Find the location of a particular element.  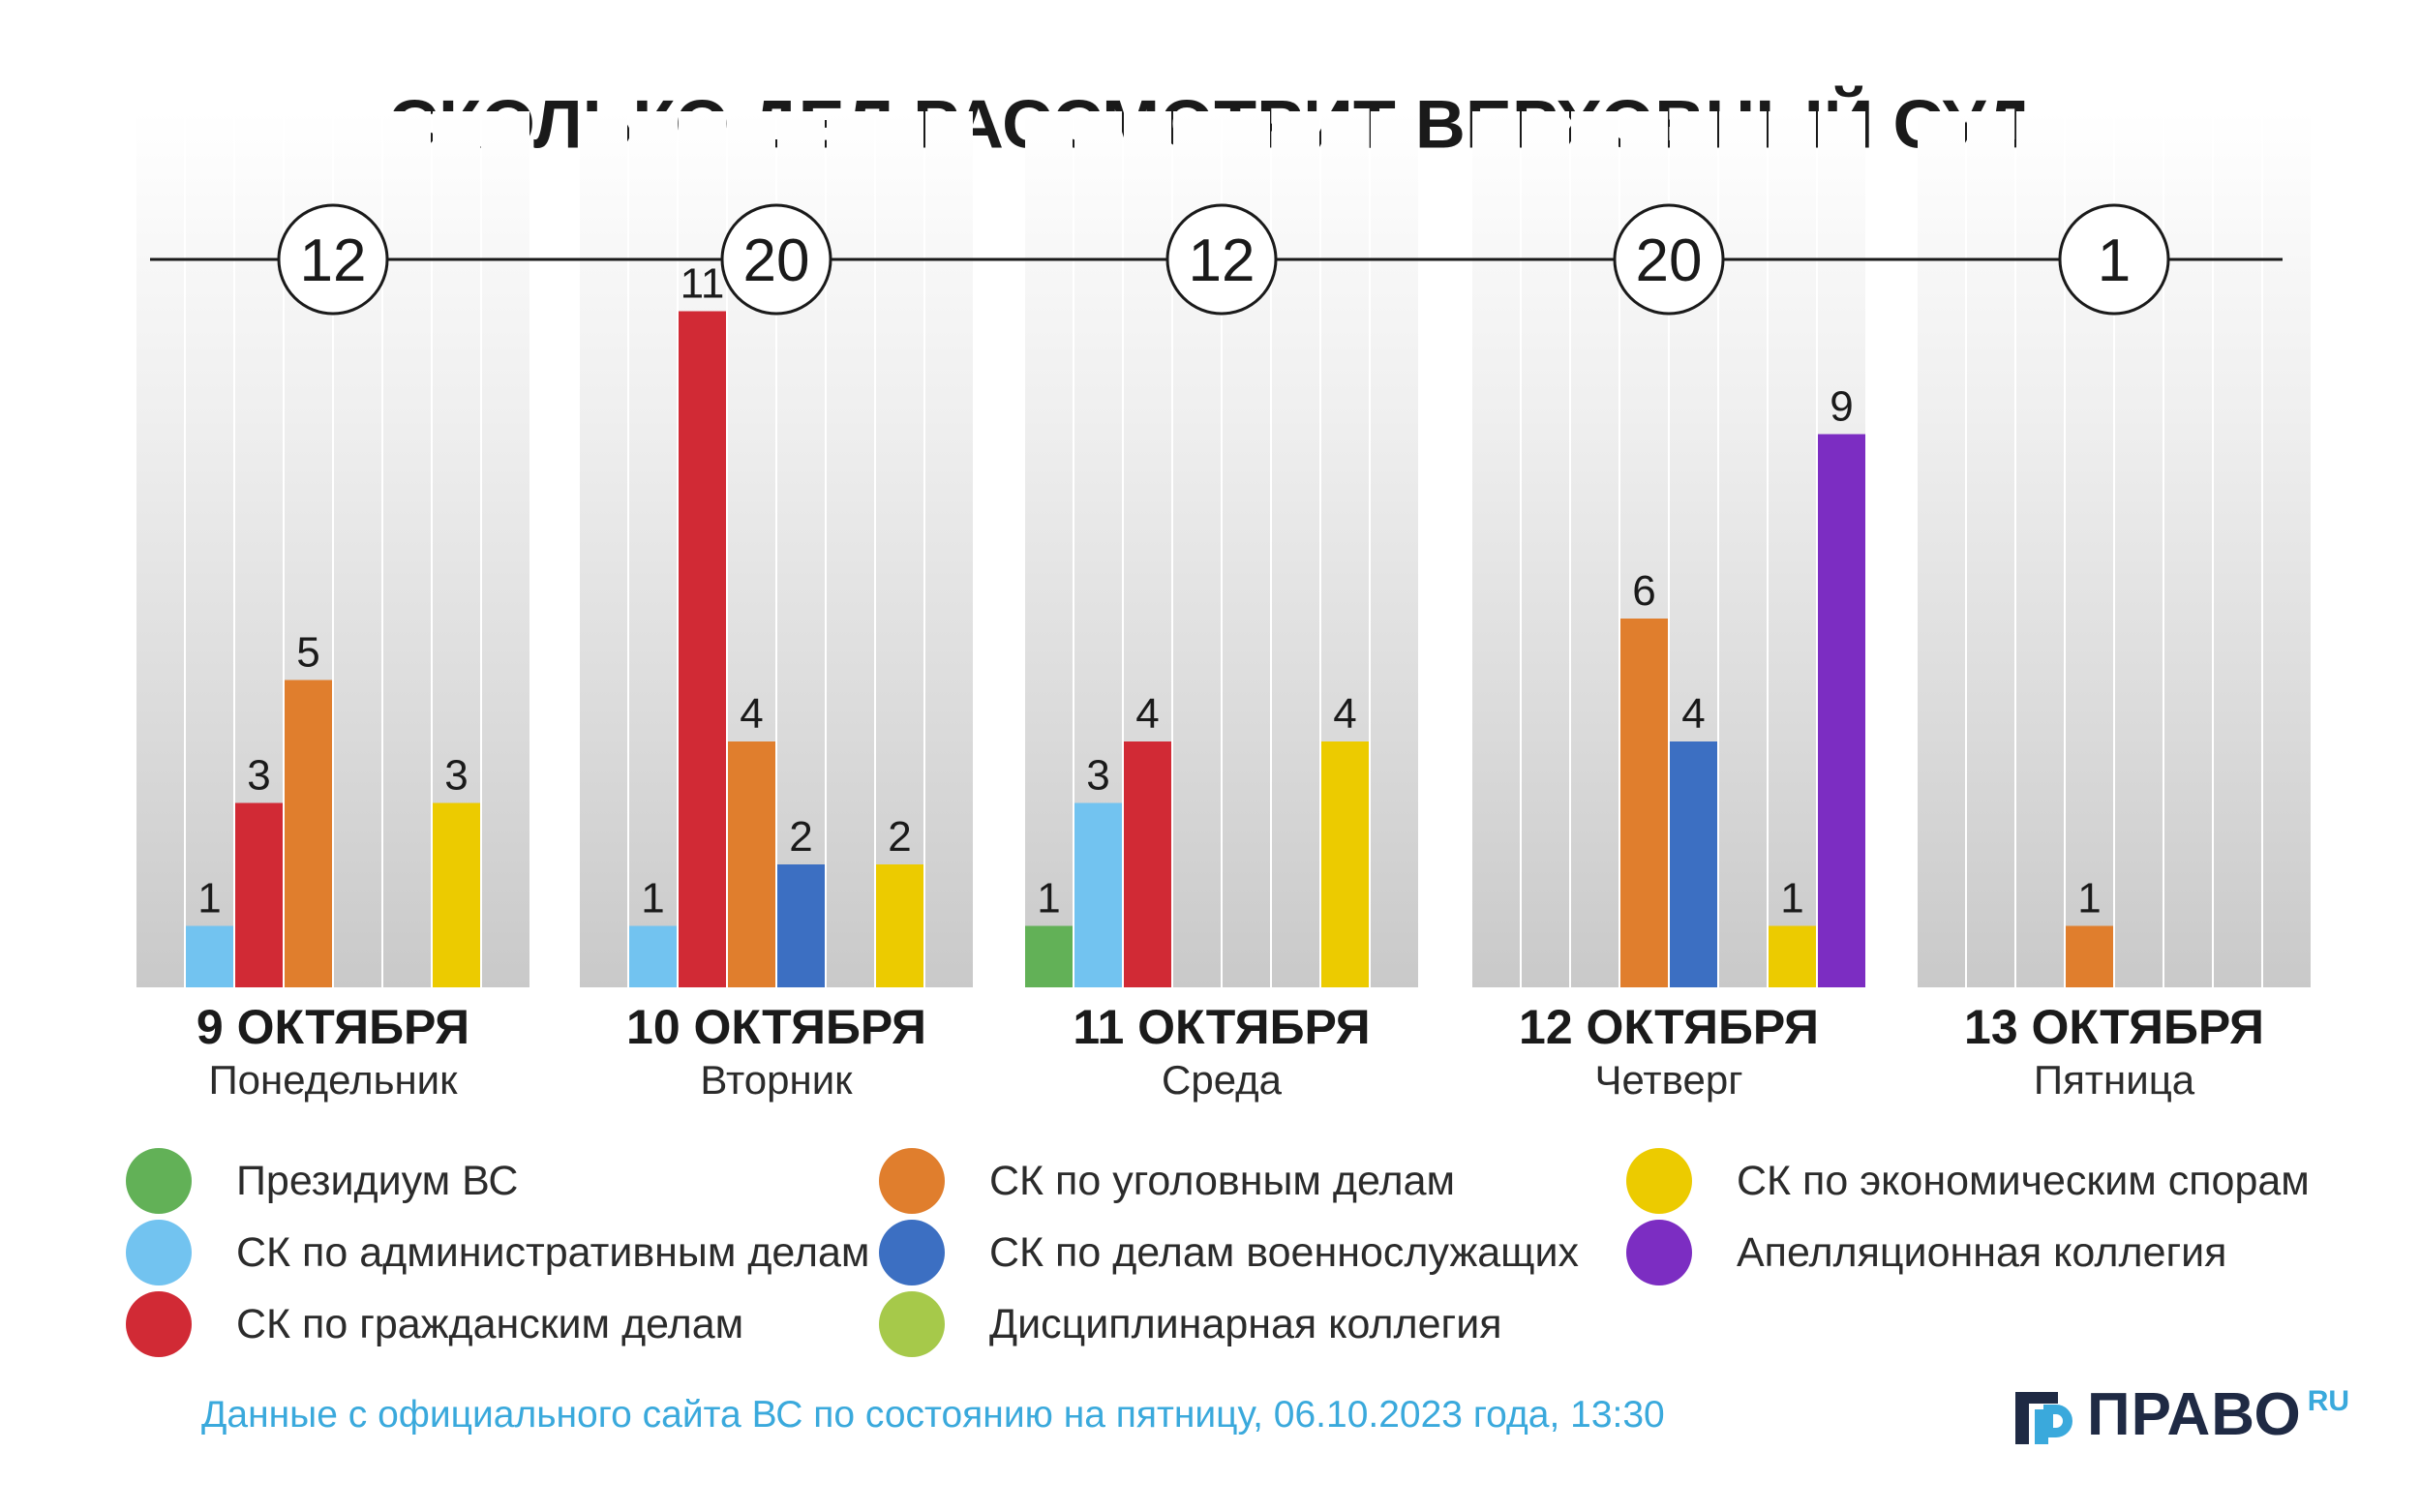

legend-item: СК по экономическим спорам is located at coordinates (1968, 1181).